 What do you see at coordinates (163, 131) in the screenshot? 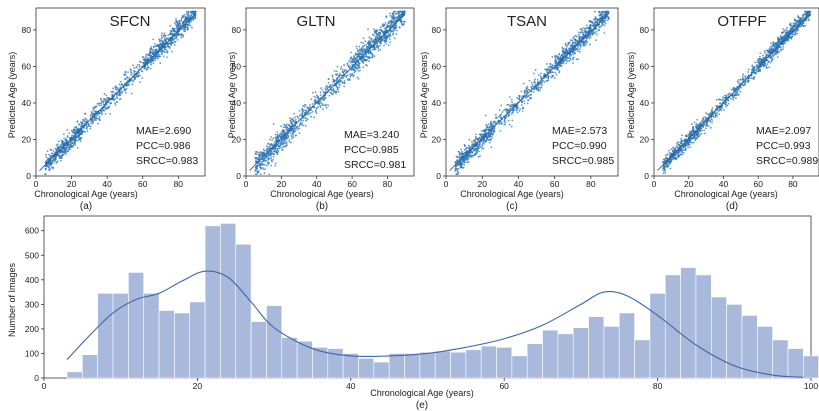
I see `metric-mae: MAE=2.690` at bounding box center [163, 131].